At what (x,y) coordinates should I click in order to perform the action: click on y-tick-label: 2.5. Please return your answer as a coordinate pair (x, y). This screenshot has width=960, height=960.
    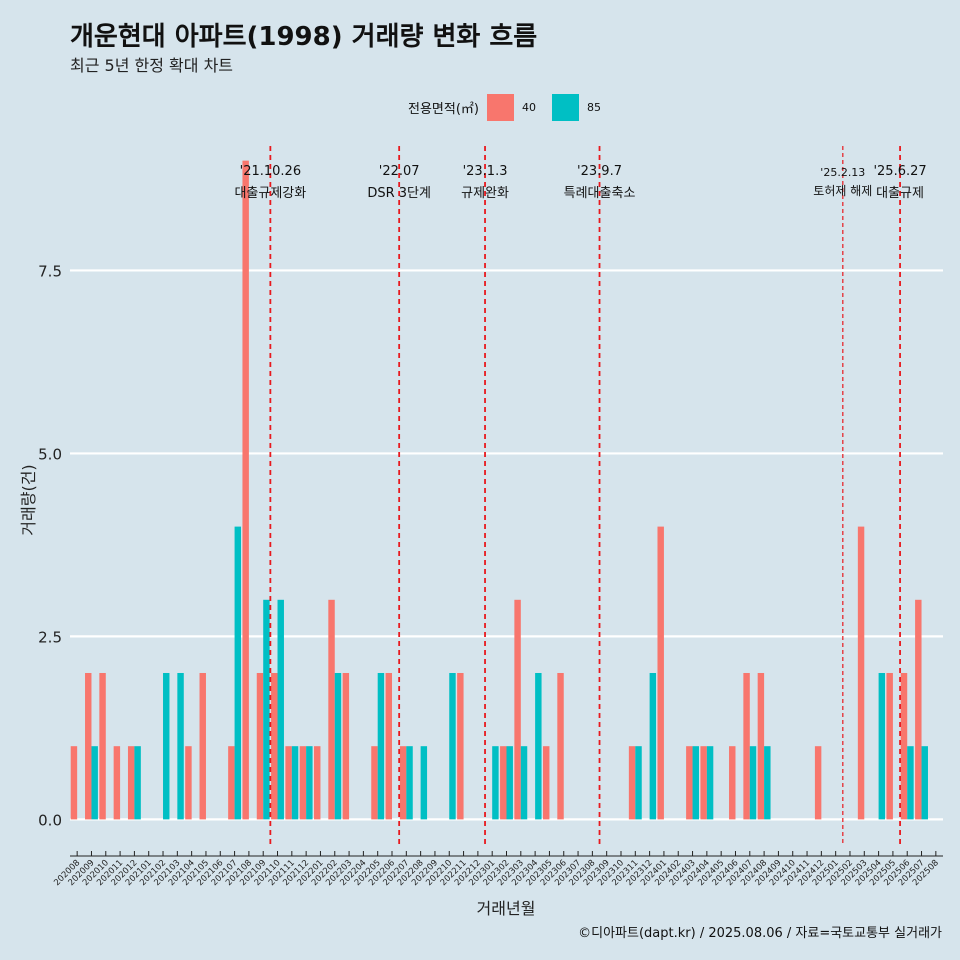
    Looking at the image, I should click on (50, 637).